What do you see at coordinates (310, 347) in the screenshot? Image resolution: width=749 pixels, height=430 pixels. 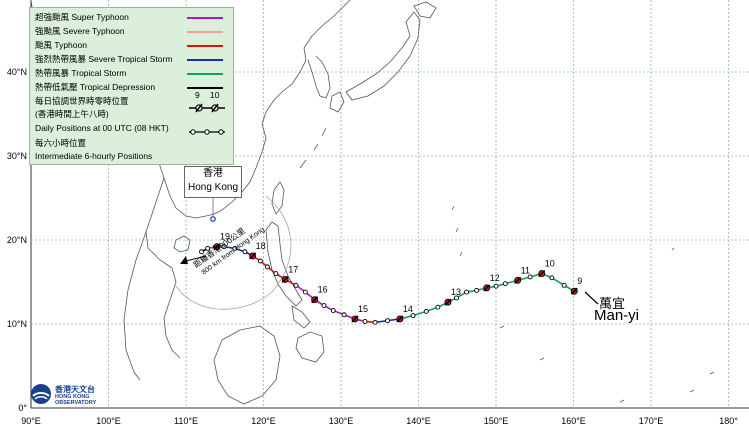 I see `mindanao-coast` at bounding box center [310, 347].